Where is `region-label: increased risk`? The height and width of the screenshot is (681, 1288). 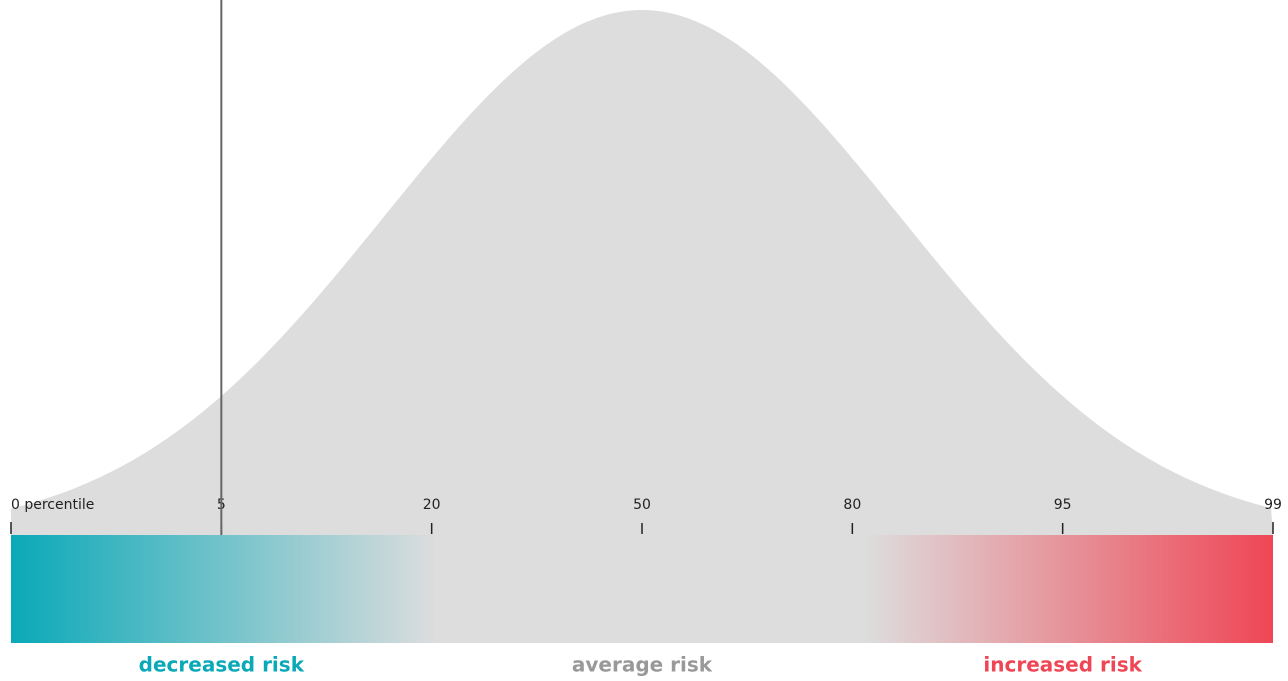 region-label: increased risk is located at coordinates (1062, 665).